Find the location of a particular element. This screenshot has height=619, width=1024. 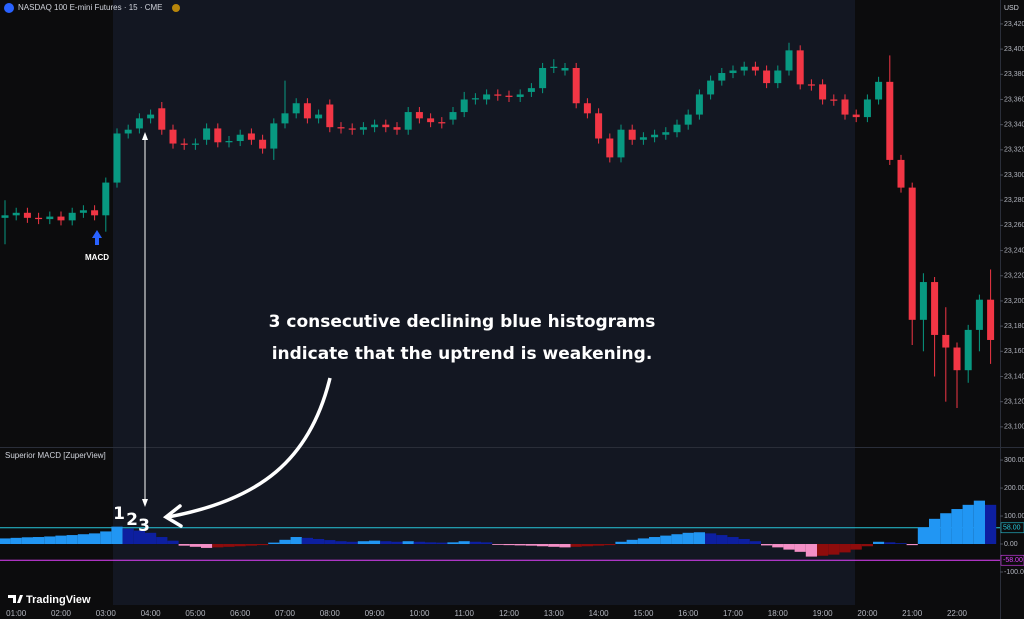

x-tick-label: 02:00 is located at coordinates (61, 613).